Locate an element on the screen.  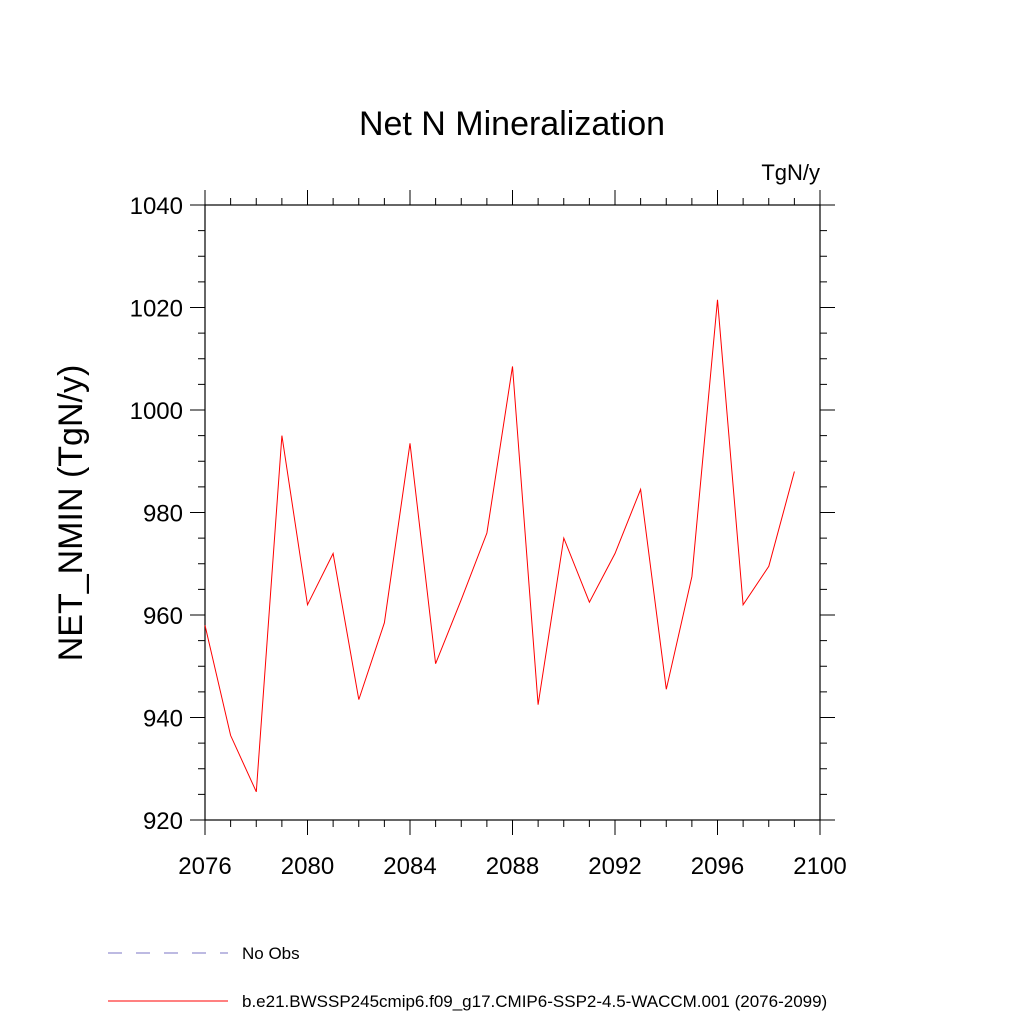
x-tick-label: 2088 is located at coordinates (512, 866).